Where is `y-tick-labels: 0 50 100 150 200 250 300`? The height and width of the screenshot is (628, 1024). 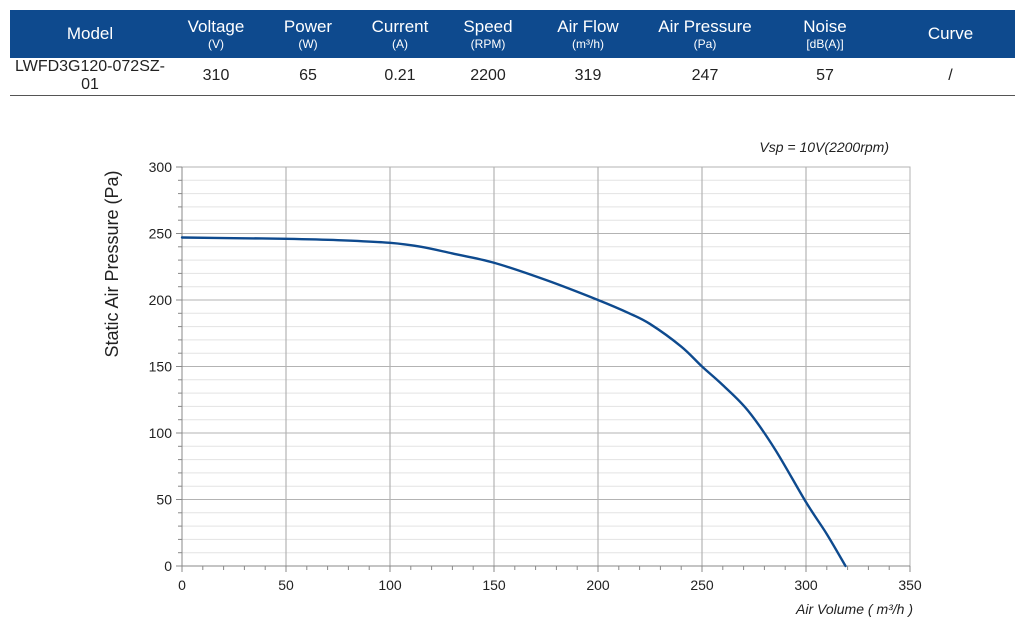
y-tick-labels: 0 50 100 150 200 250 300 is located at coordinates (161, 366).